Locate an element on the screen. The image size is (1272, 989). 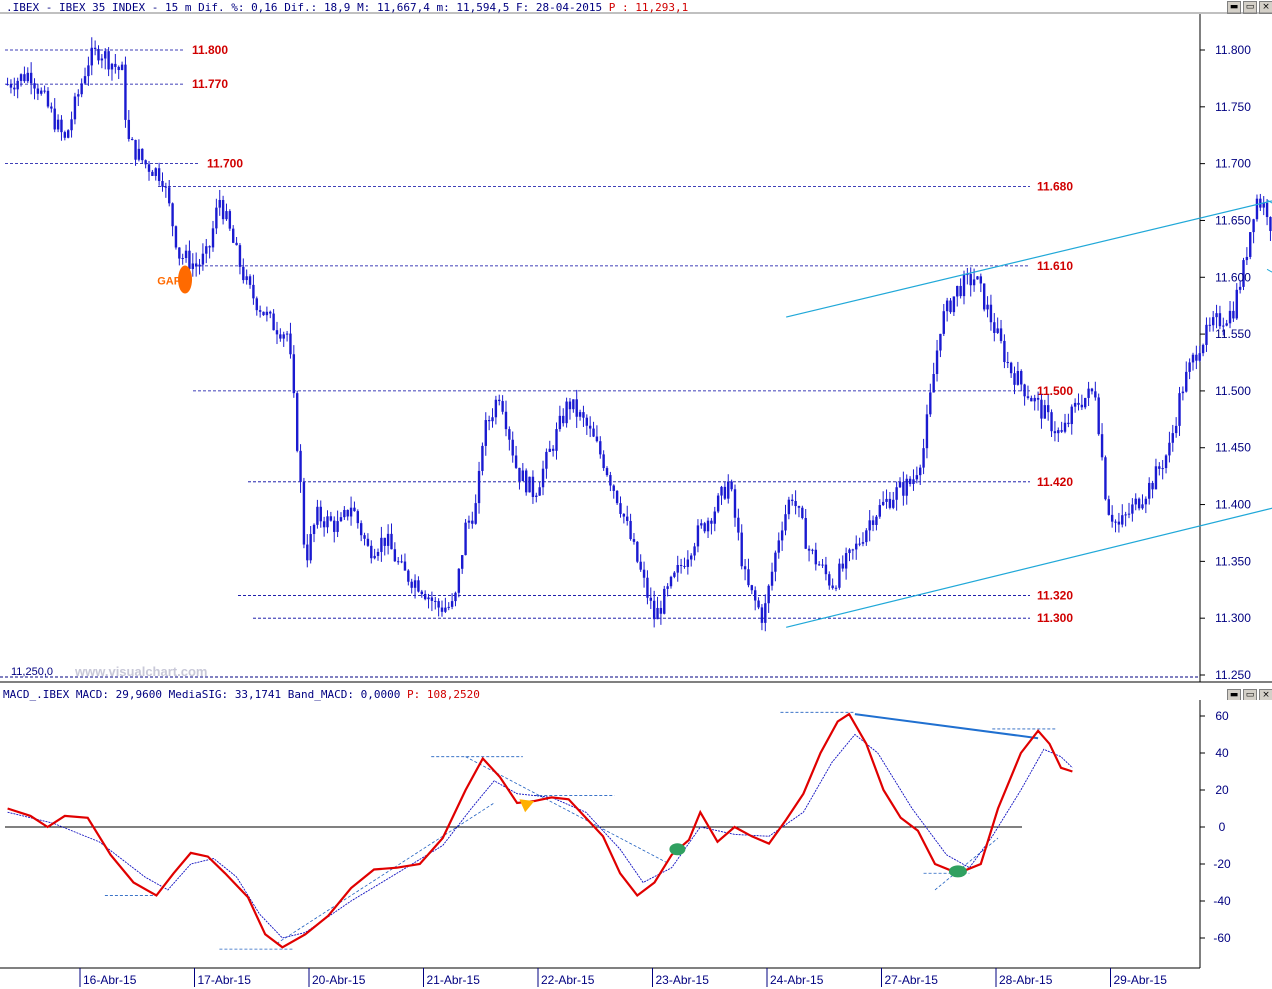
cross-down-marker is located at coordinates (527, 806).